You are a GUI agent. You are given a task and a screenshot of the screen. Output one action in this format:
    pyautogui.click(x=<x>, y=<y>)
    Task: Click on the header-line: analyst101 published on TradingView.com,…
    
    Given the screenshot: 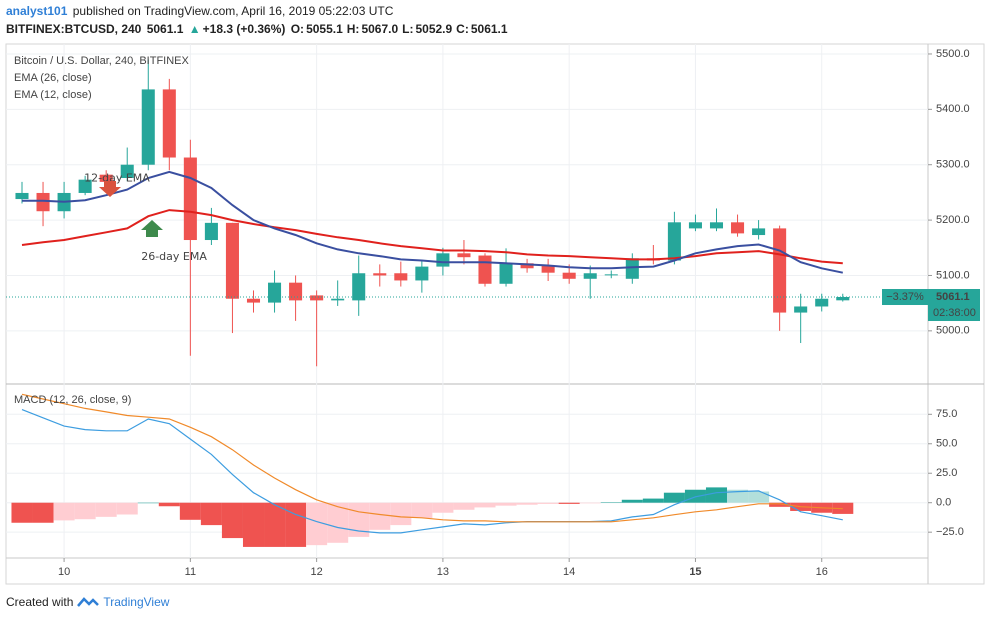 What is the action you would take?
    pyautogui.click(x=200, y=11)
    